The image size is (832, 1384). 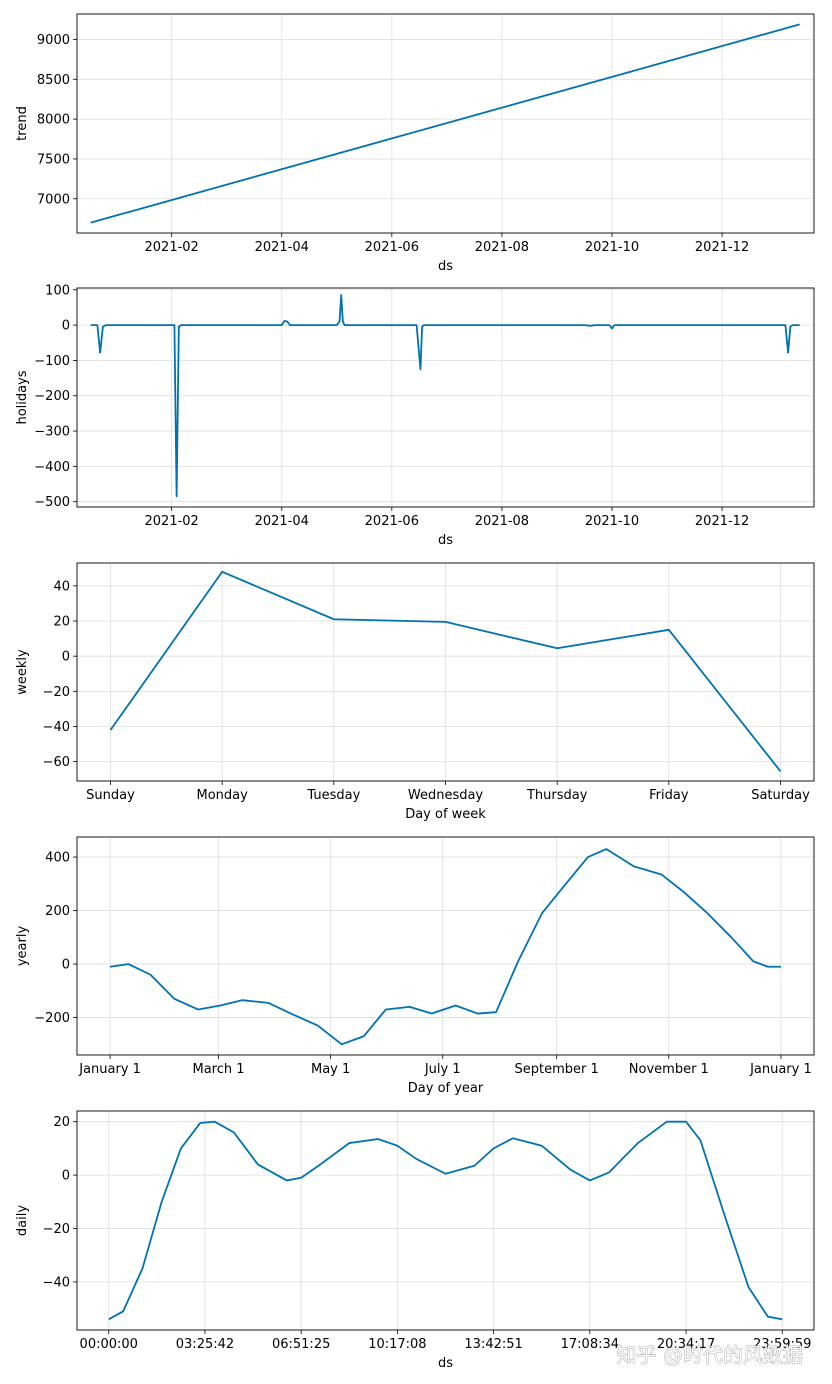 What do you see at coordinates (442, 1069) in the screenshot?
I see `yearly-xtick-label-3: July 1` at bounding box center [442, 1069].